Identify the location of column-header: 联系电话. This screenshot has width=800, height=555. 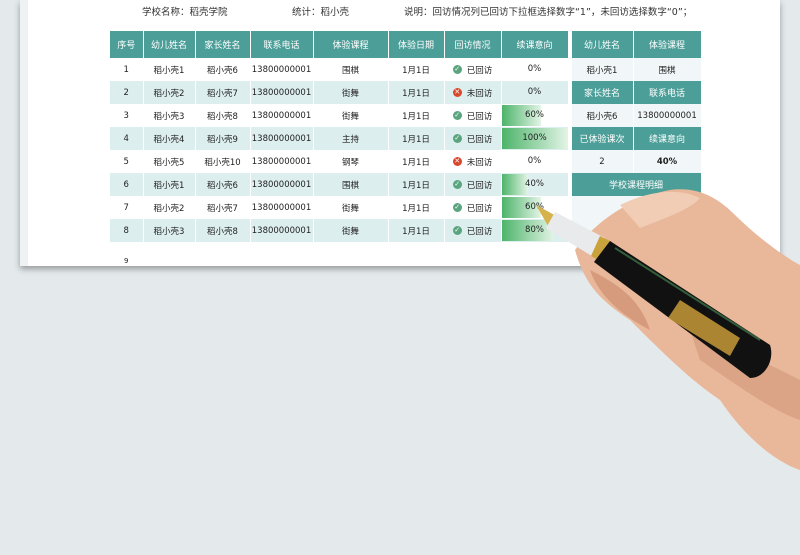
(282, 44).